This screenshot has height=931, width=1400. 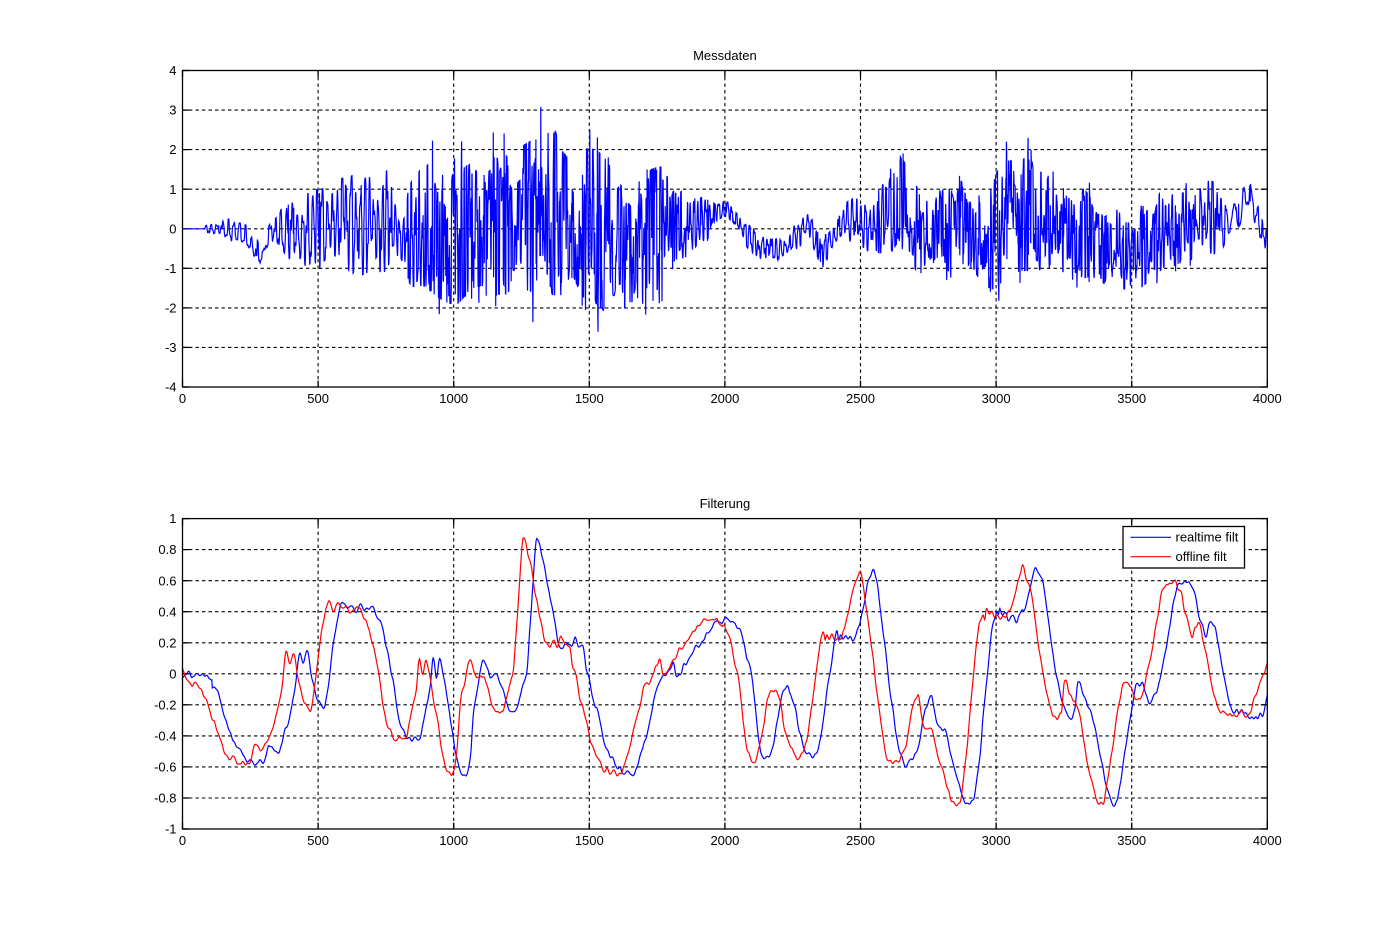 I want to click on svg-text: 4, so click(x=172, y=70).